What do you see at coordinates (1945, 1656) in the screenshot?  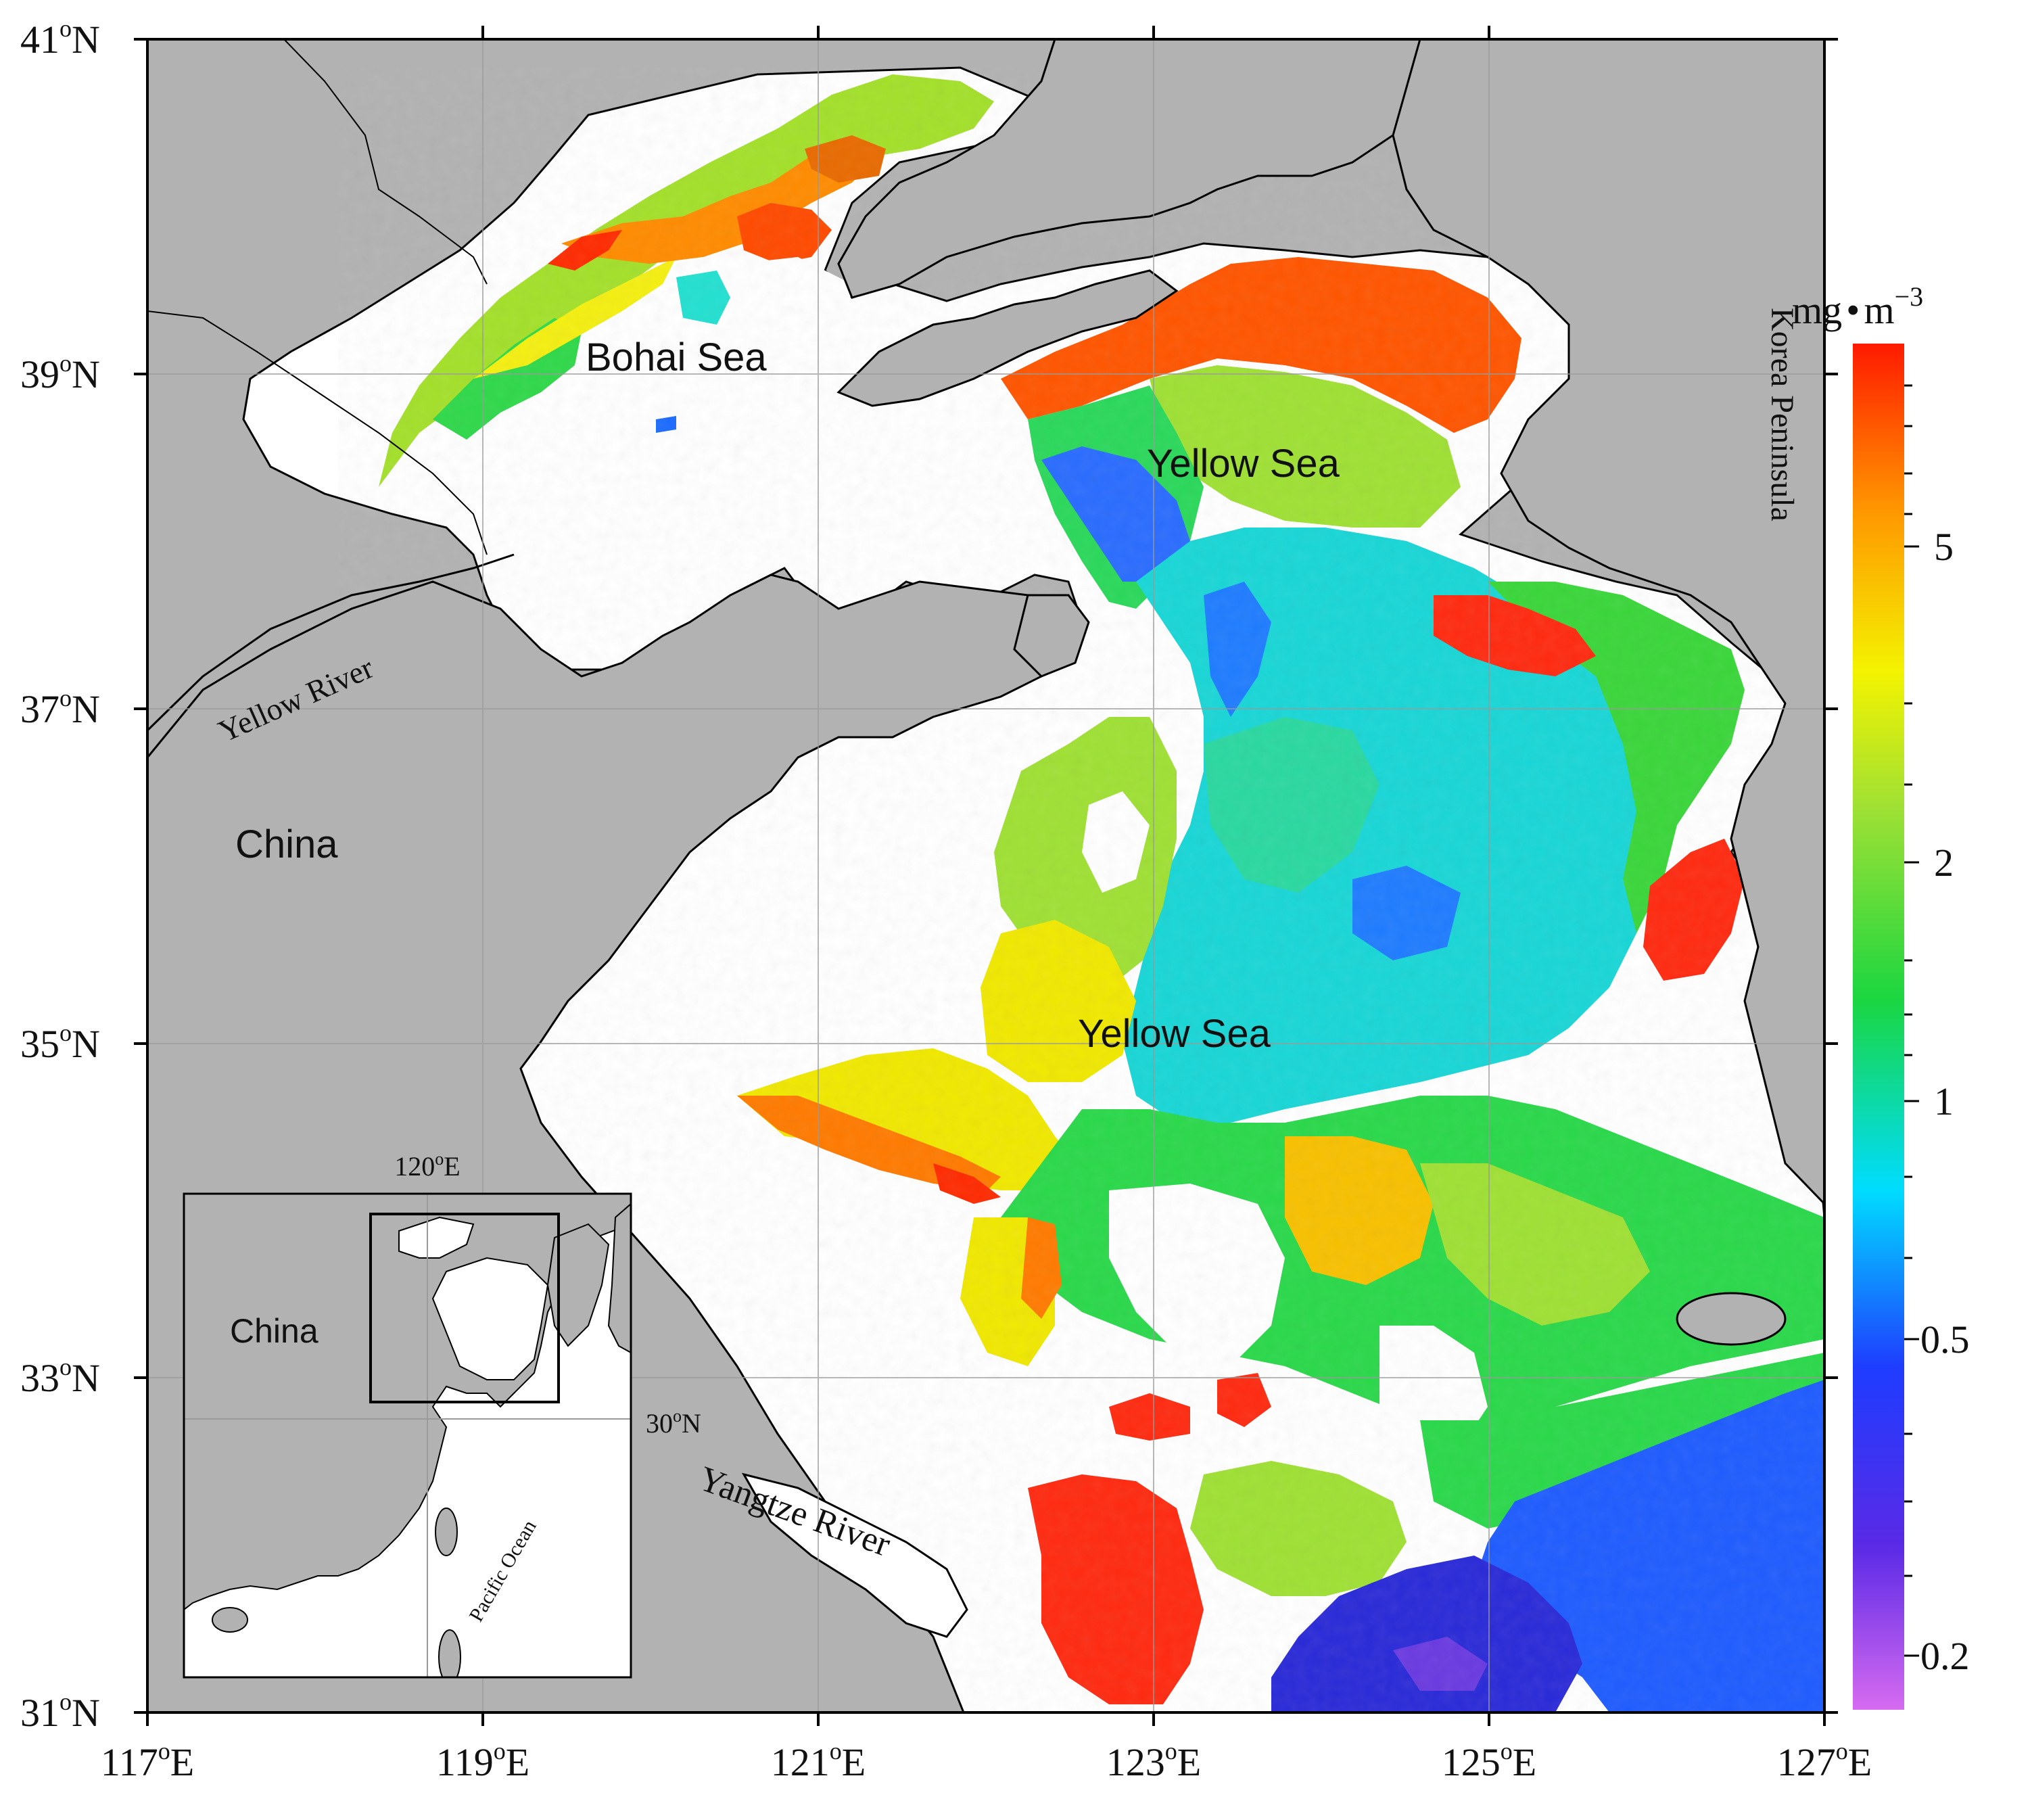 I see `colorbar-tick-0-2: 0.2` at bounding box center [1945, 1656].